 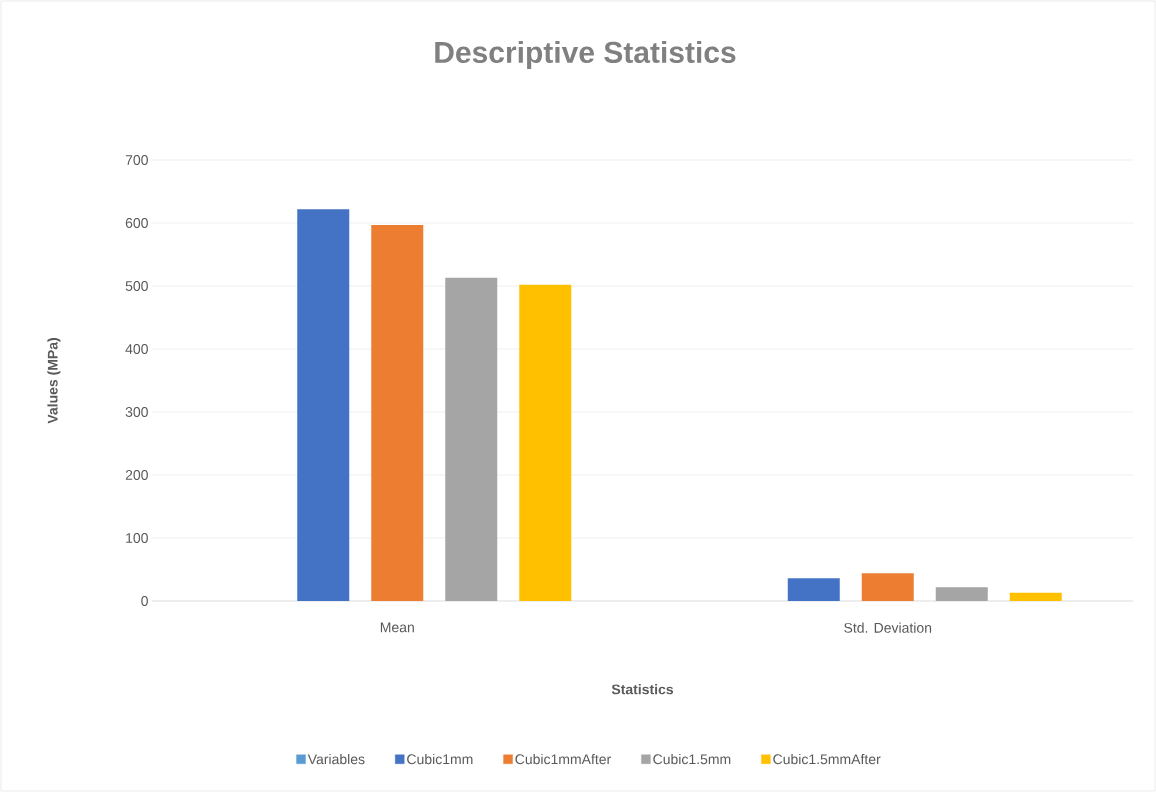 I want to click on y-tick-label: 600, so click(x=136, y=223).